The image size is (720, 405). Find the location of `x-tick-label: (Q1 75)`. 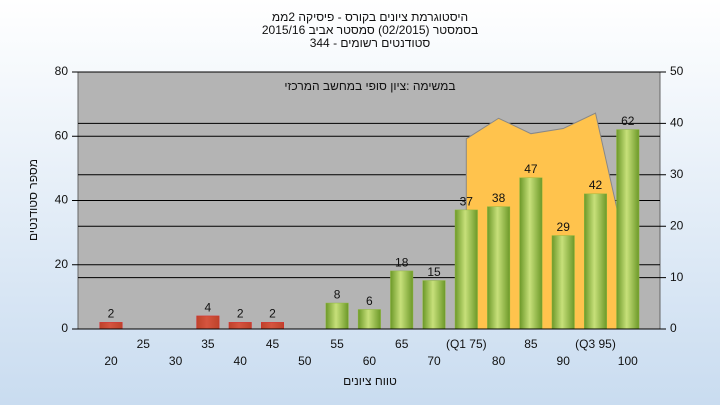

x-tick-label: (Q1 75) is located at coordinates (466, 344).